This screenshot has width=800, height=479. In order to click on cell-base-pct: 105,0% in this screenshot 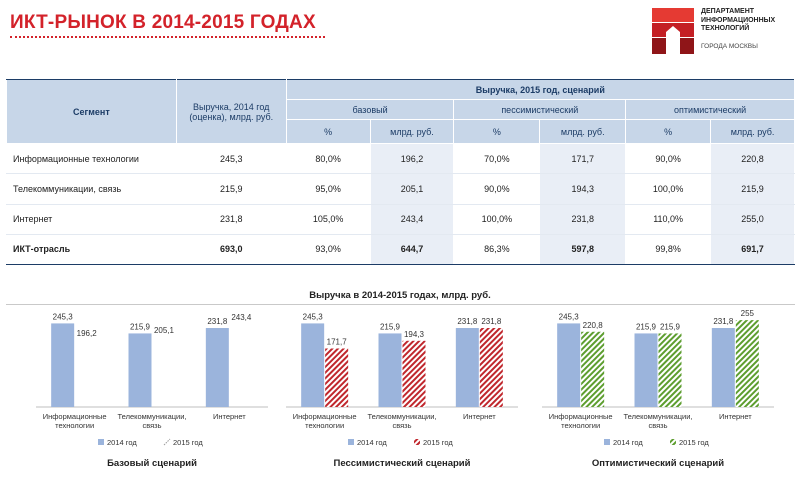, I will do `click(328, 219)`.